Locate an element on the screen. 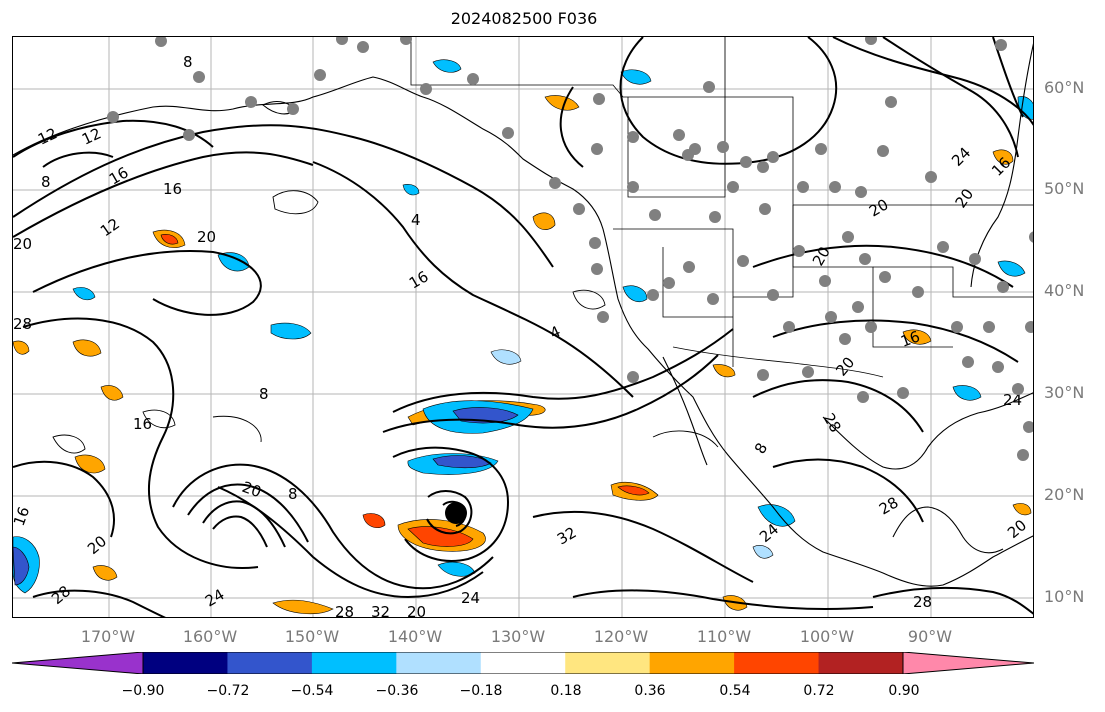 This screenshot has height=712, width=1105. map-title: 2024082500 F036 is located at coordinates (524, 18).